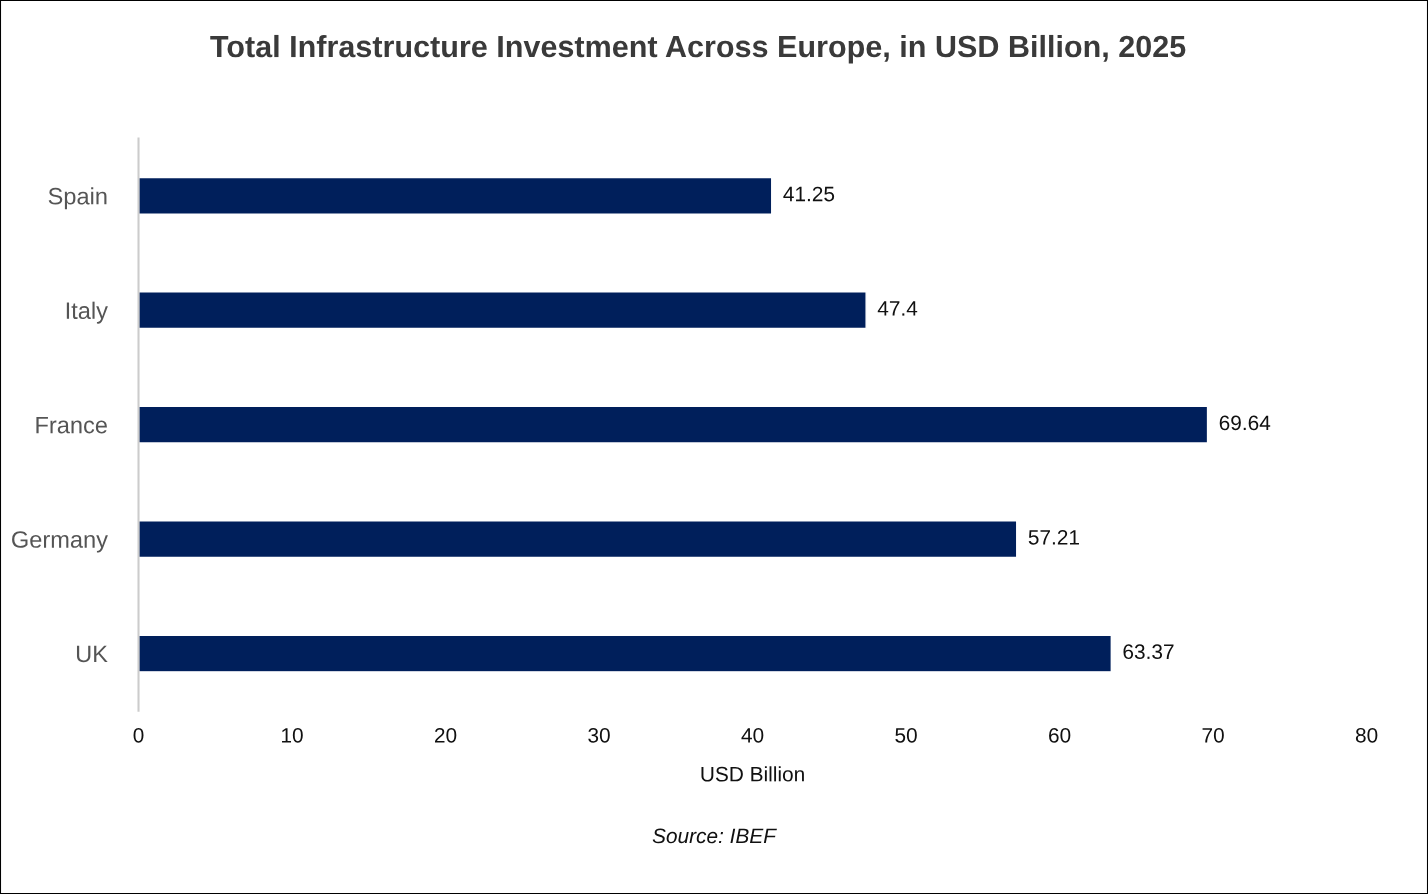 This screenshot has width=1428, height=894. Describe the element at coordinates (138, 735) in the screenshot. I see `x-tick-label: 0` at that location.